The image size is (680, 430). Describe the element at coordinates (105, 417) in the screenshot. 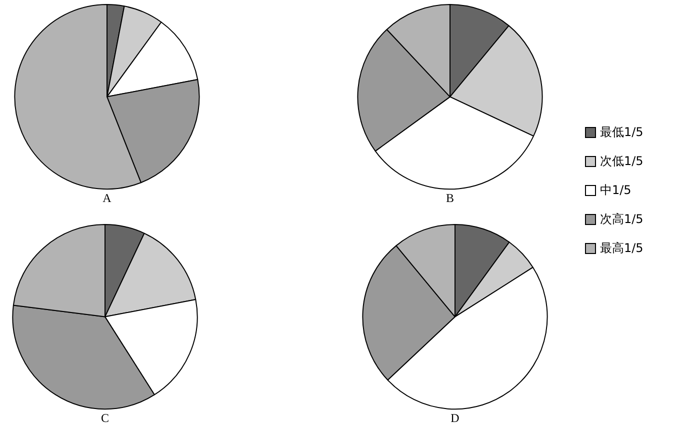

I see `text: C` at that location.